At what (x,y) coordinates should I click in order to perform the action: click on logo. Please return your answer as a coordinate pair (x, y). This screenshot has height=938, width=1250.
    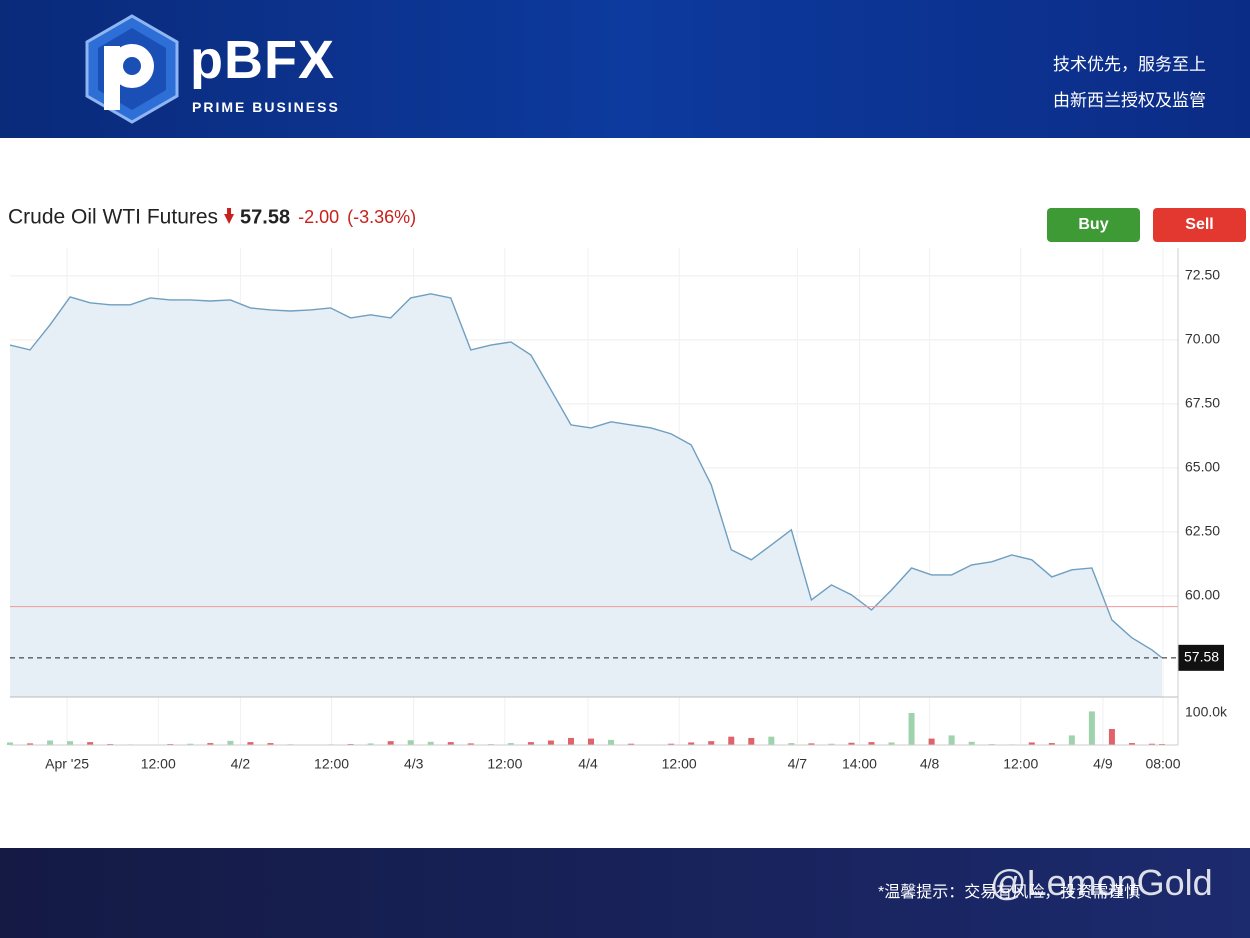
    Looking at the image, I should click on (132, 69).